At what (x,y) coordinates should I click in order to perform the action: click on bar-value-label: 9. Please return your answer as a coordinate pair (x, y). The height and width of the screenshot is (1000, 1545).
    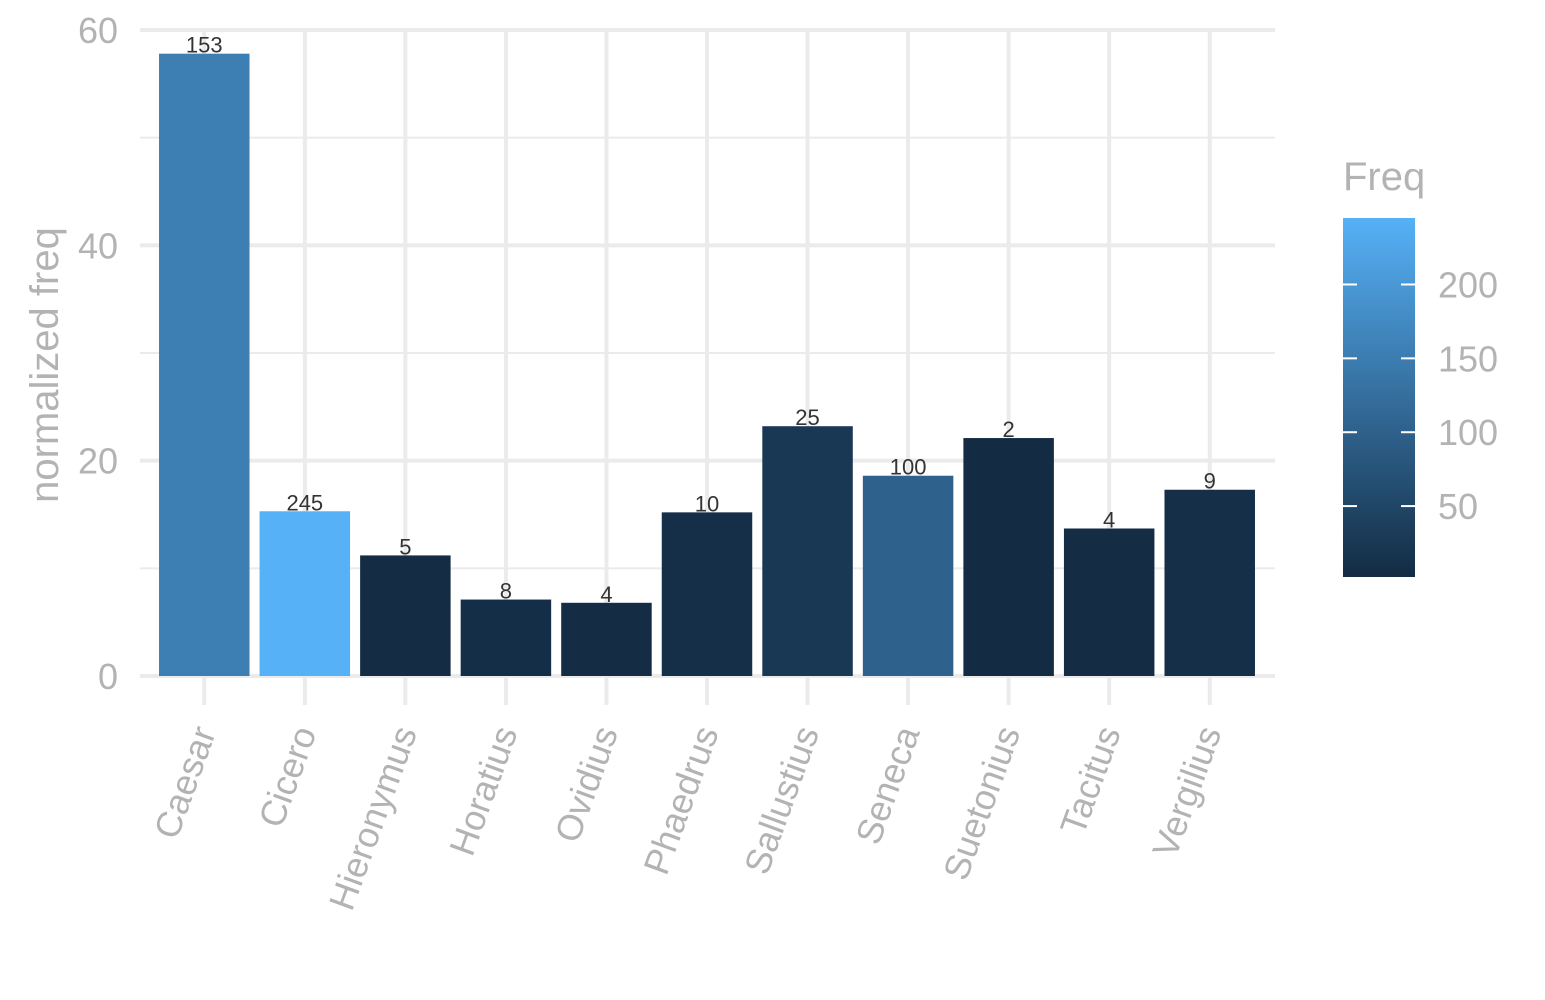
    Looking at the image, I should click on (1210, 481).